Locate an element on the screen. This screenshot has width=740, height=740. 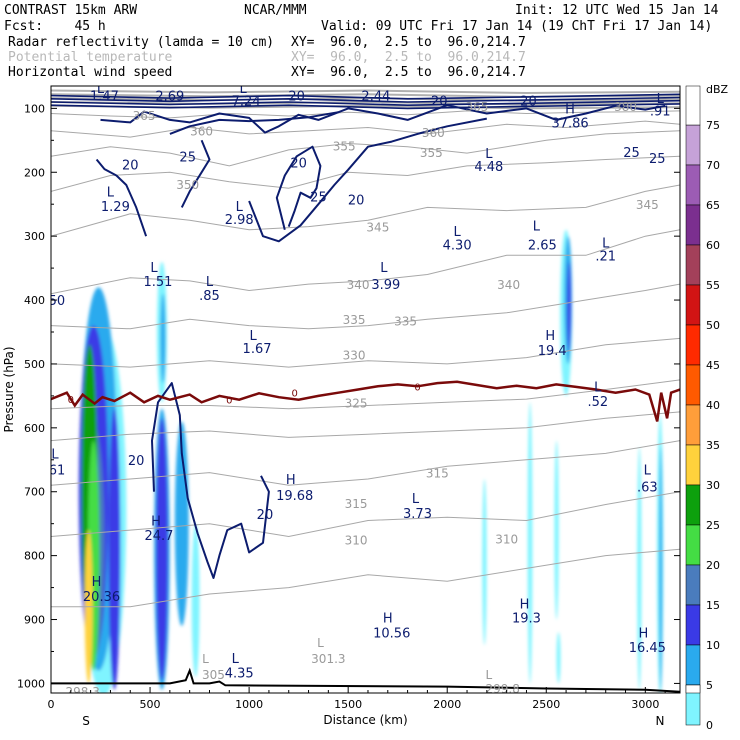
freezing-level-contour: 0 0 0 0 is located at coordinates (365, 401).